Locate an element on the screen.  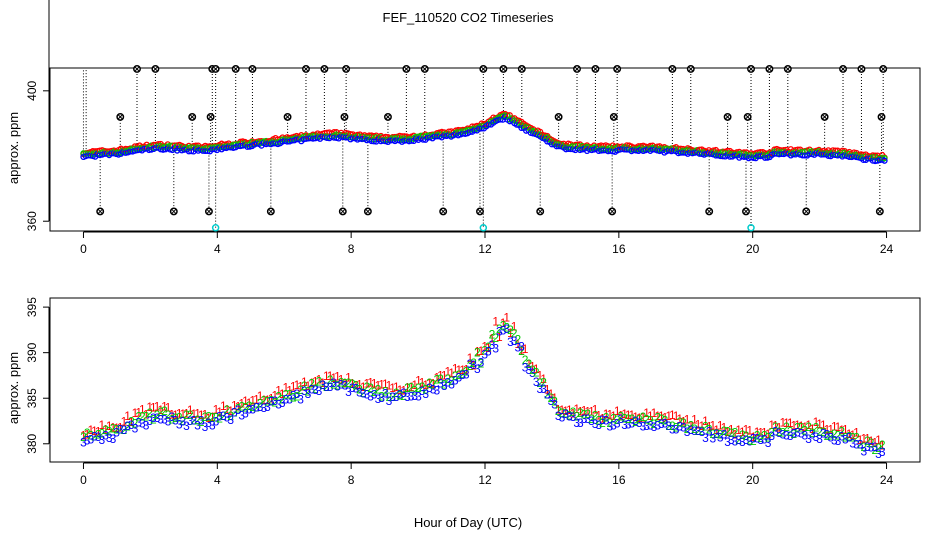
chart-title: FEF_110520 CO2 Timeseries is located at coordinates (468, 17).